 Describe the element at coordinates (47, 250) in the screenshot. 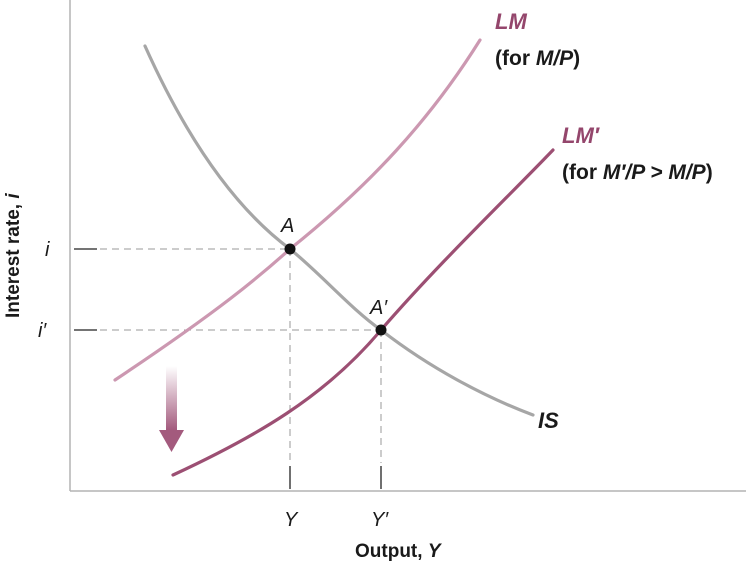

I see `tick-label-i: i` at that location.